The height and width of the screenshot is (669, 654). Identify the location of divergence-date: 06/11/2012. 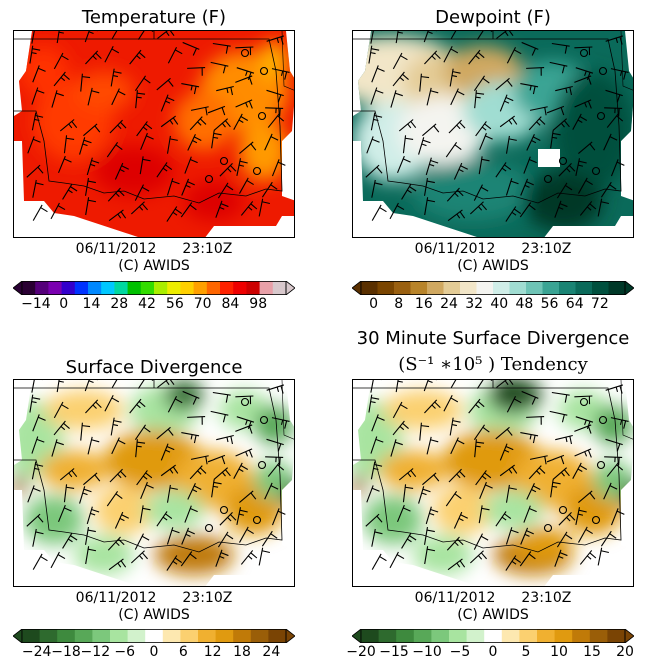
(116, 598).